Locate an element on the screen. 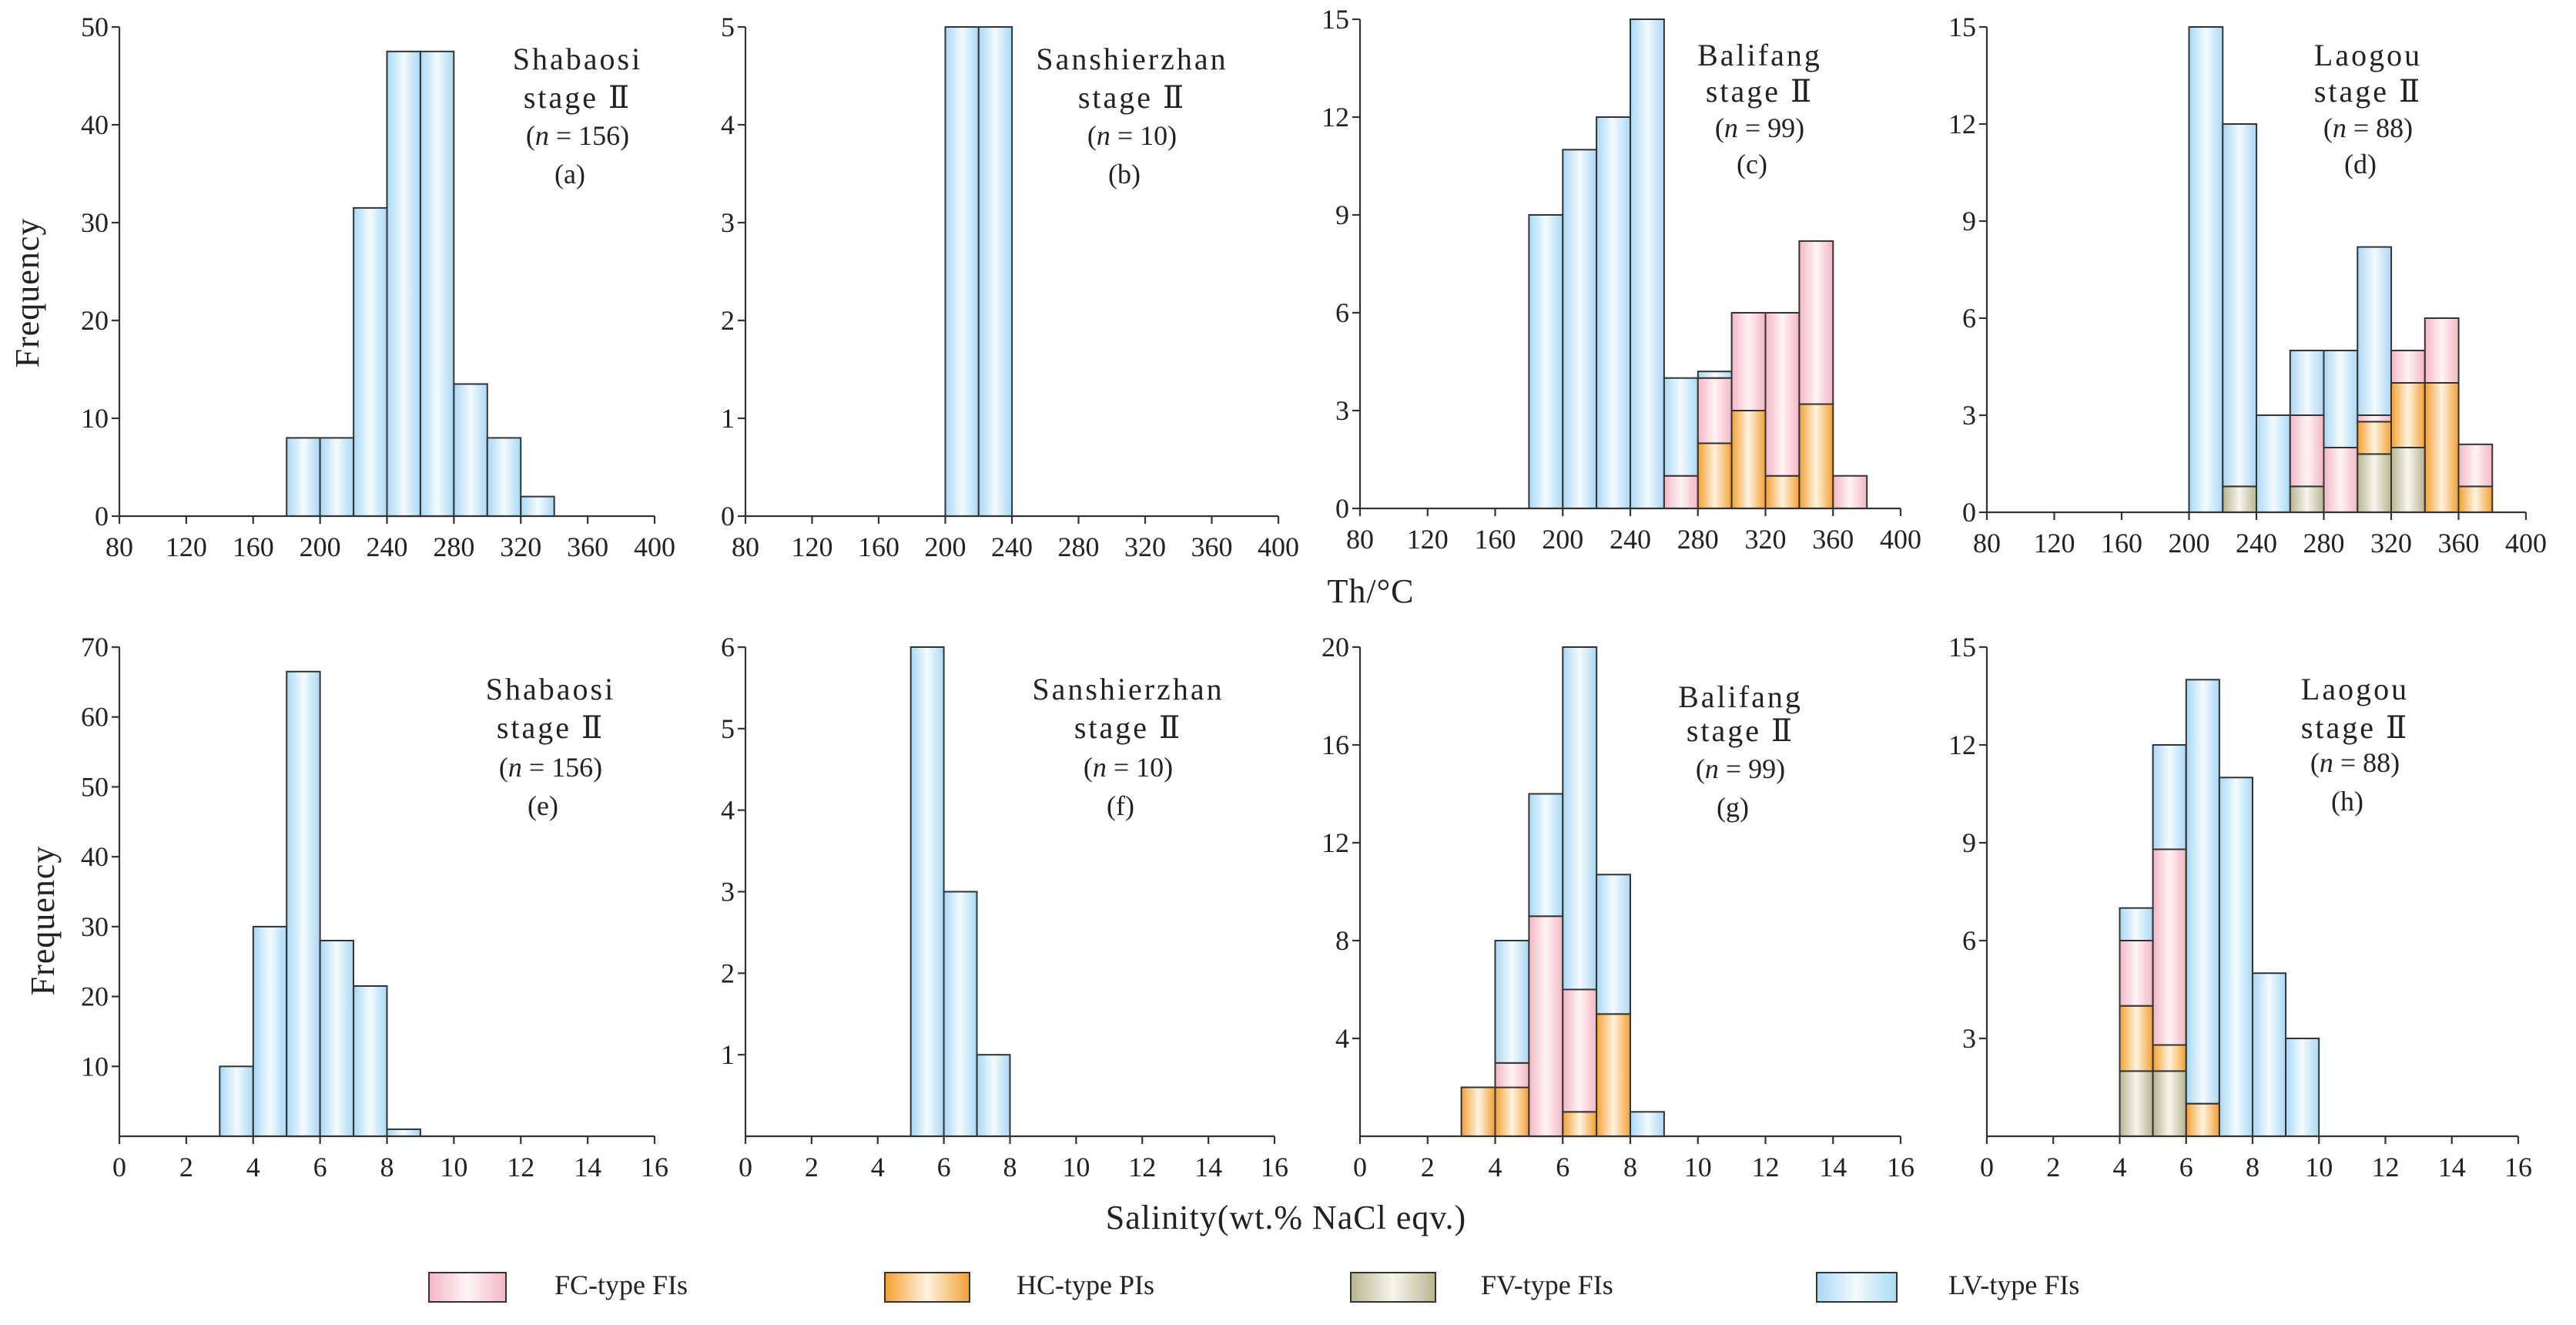  legend-swatch-fv is located at coordinates (1393, 1287).